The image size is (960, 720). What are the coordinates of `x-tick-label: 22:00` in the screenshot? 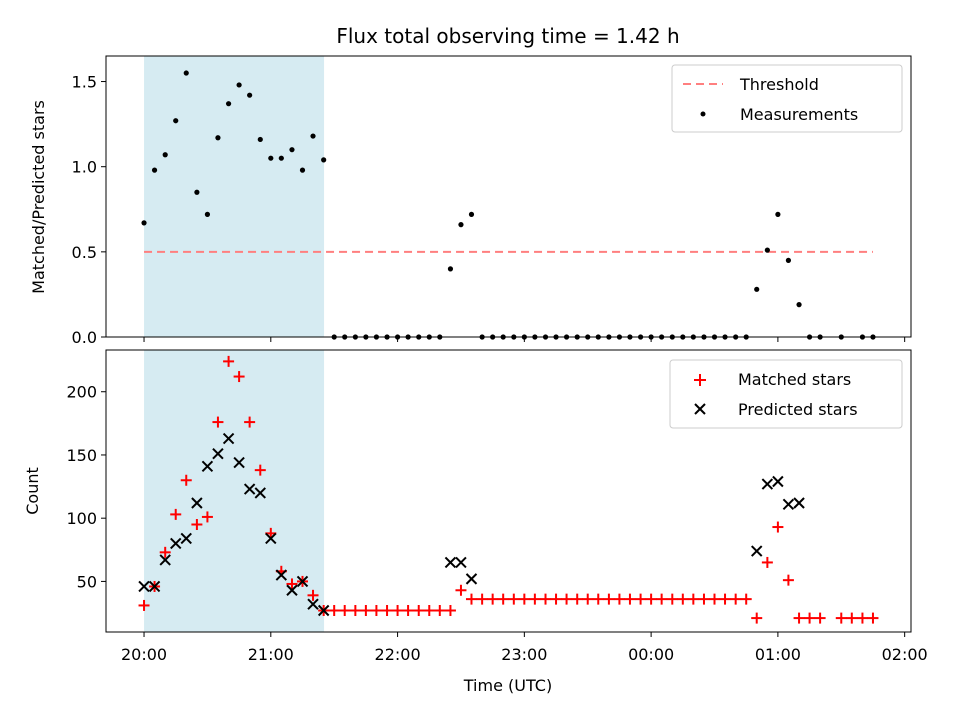 It's located at (398, 654).